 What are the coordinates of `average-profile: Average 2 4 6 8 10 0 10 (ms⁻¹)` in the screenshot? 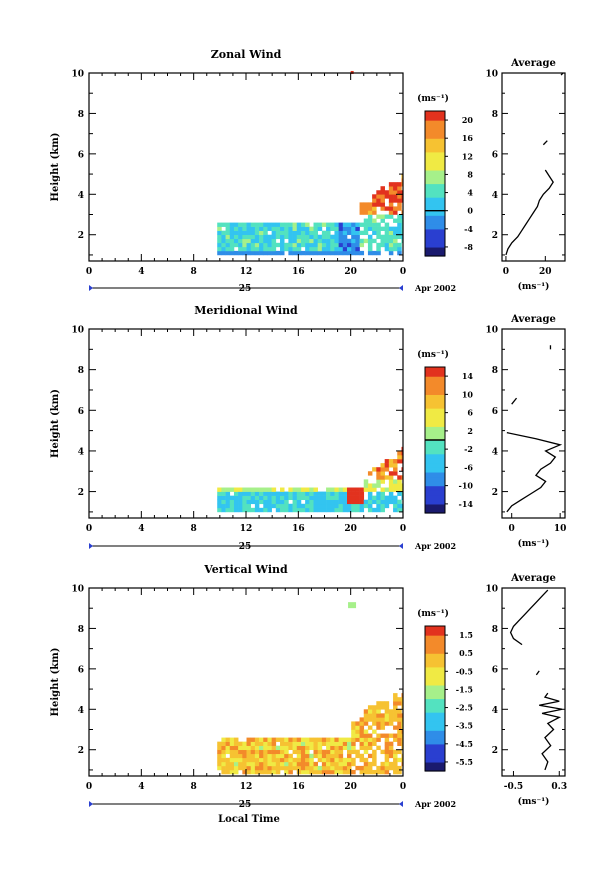 It's located at (525, 431).